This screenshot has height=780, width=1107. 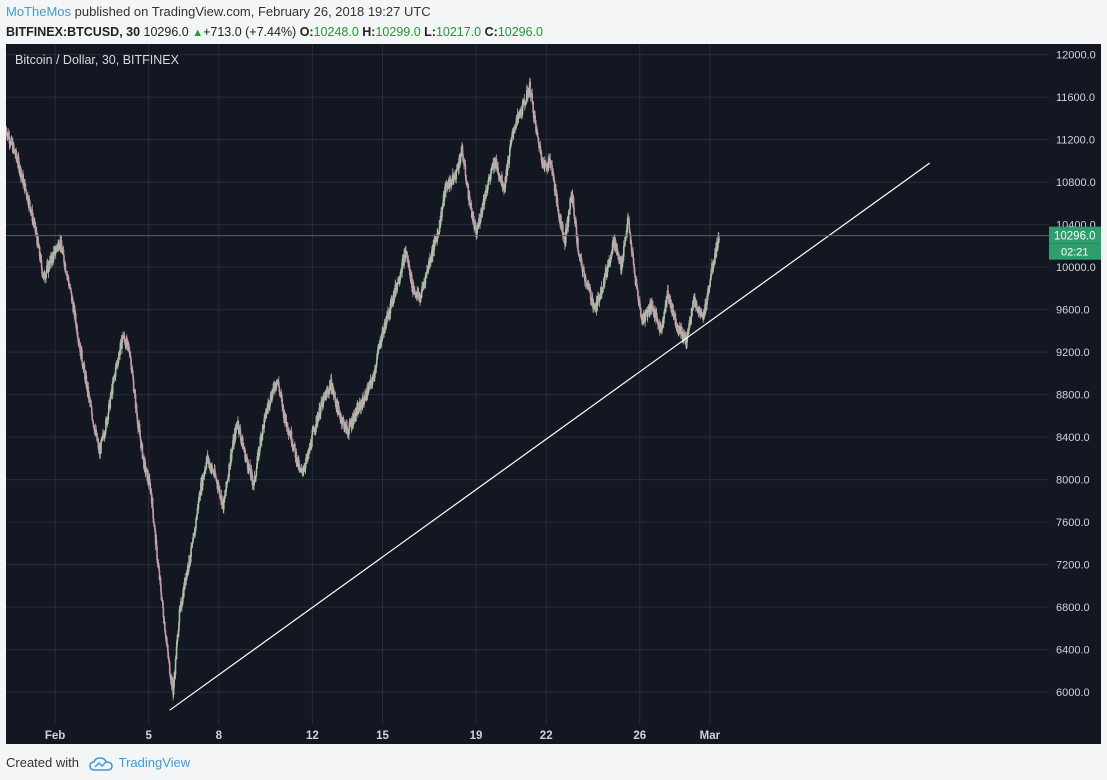 I want to click on y-tick-label: 11600.0, so click(x=1075, y=98).